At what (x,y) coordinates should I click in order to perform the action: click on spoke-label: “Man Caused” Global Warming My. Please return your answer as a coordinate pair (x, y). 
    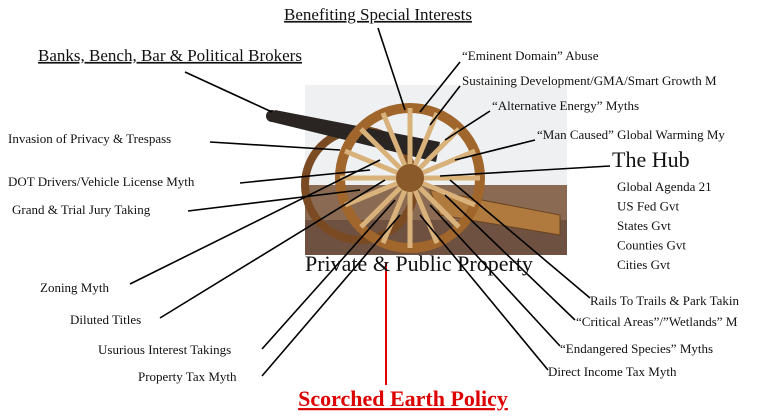
    Looking at the image, I should click on (631, 134).